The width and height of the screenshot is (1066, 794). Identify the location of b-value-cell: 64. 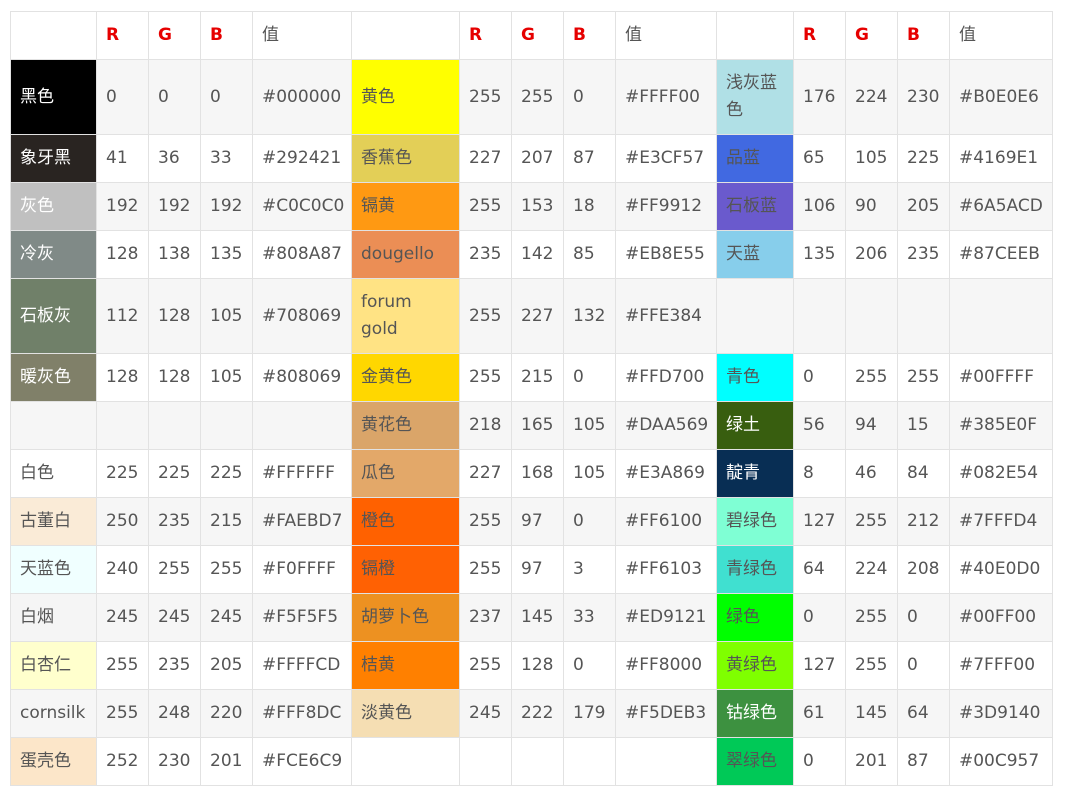
(923, 713).